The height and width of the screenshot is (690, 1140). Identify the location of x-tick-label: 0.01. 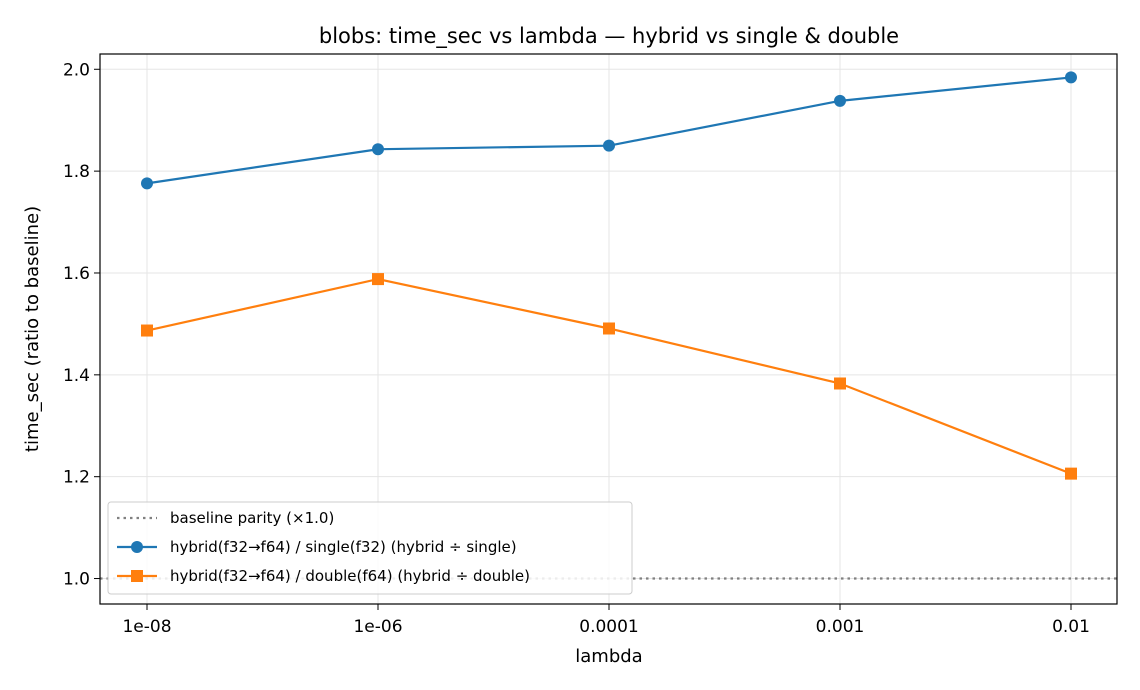
(1071, 627).